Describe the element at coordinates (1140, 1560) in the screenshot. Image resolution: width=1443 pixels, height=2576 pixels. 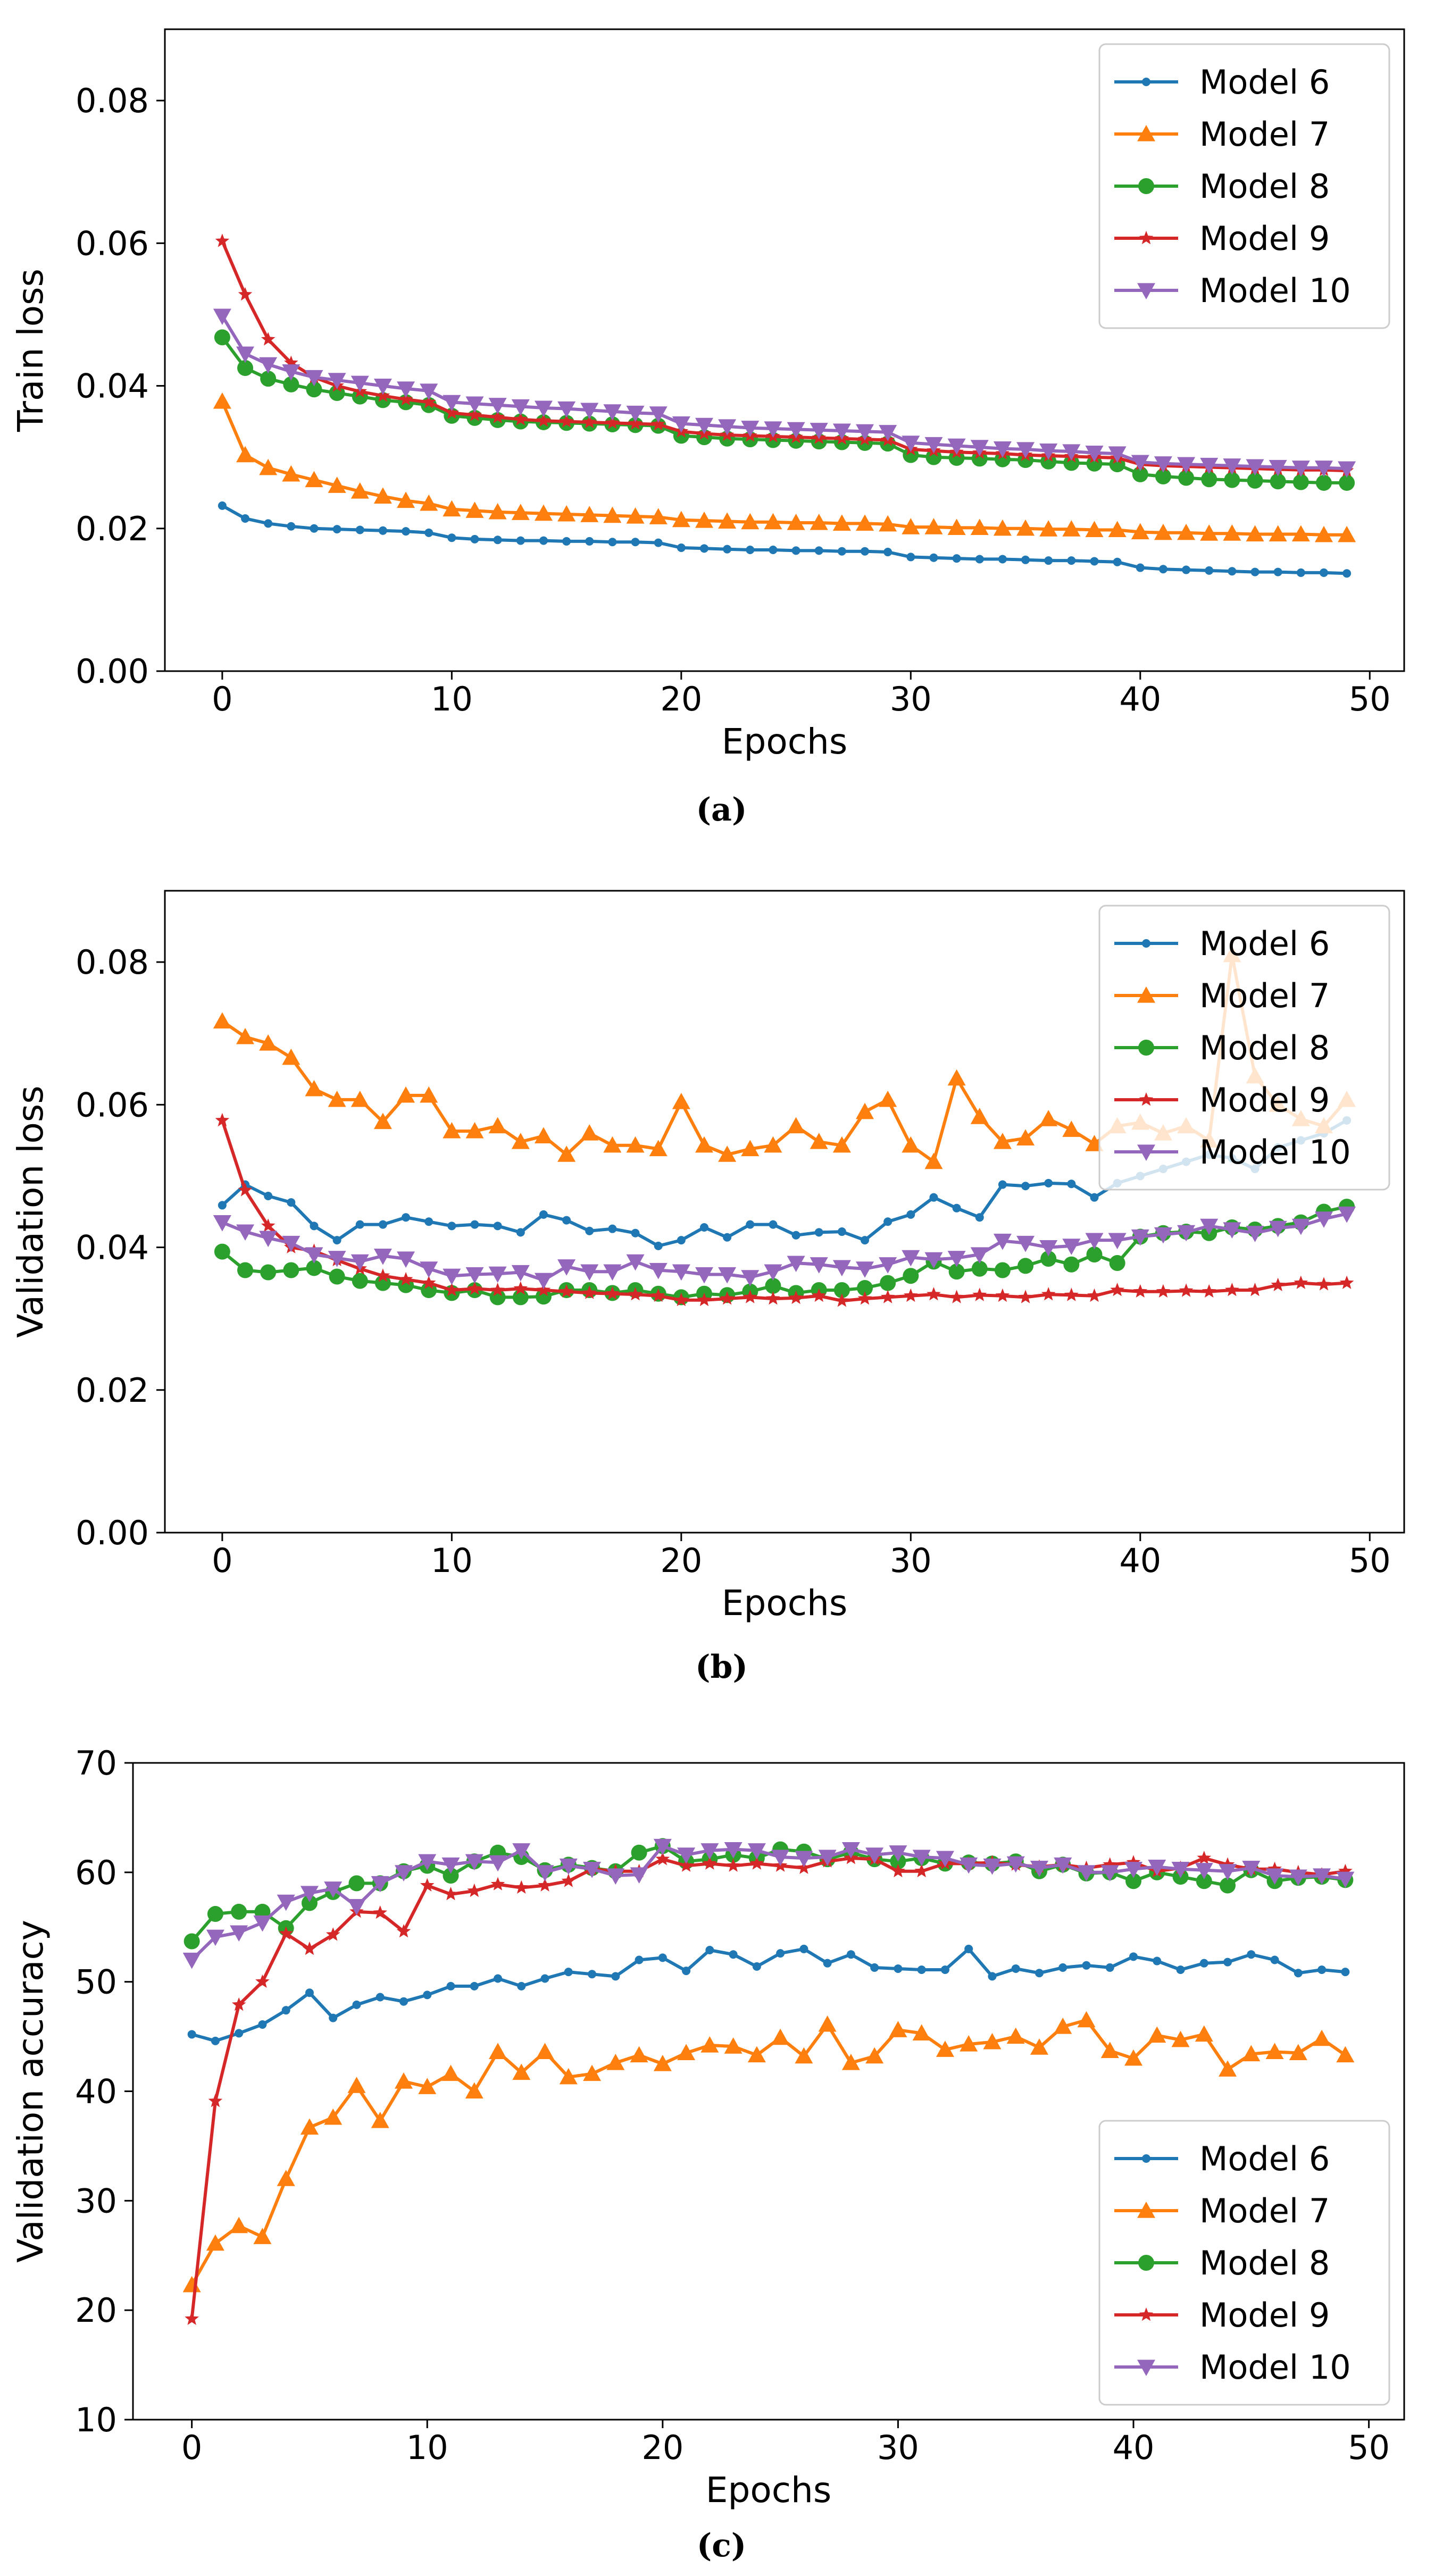
I see `chart-1-x-tick-label: 40` at that location.